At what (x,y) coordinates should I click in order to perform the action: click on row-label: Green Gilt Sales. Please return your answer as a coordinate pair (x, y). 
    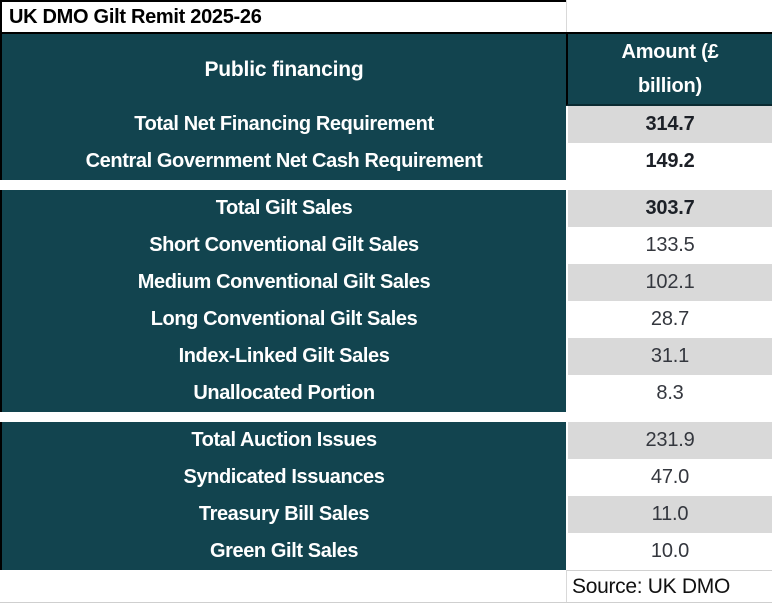
    Looking at the image, I should click on (283, 551).